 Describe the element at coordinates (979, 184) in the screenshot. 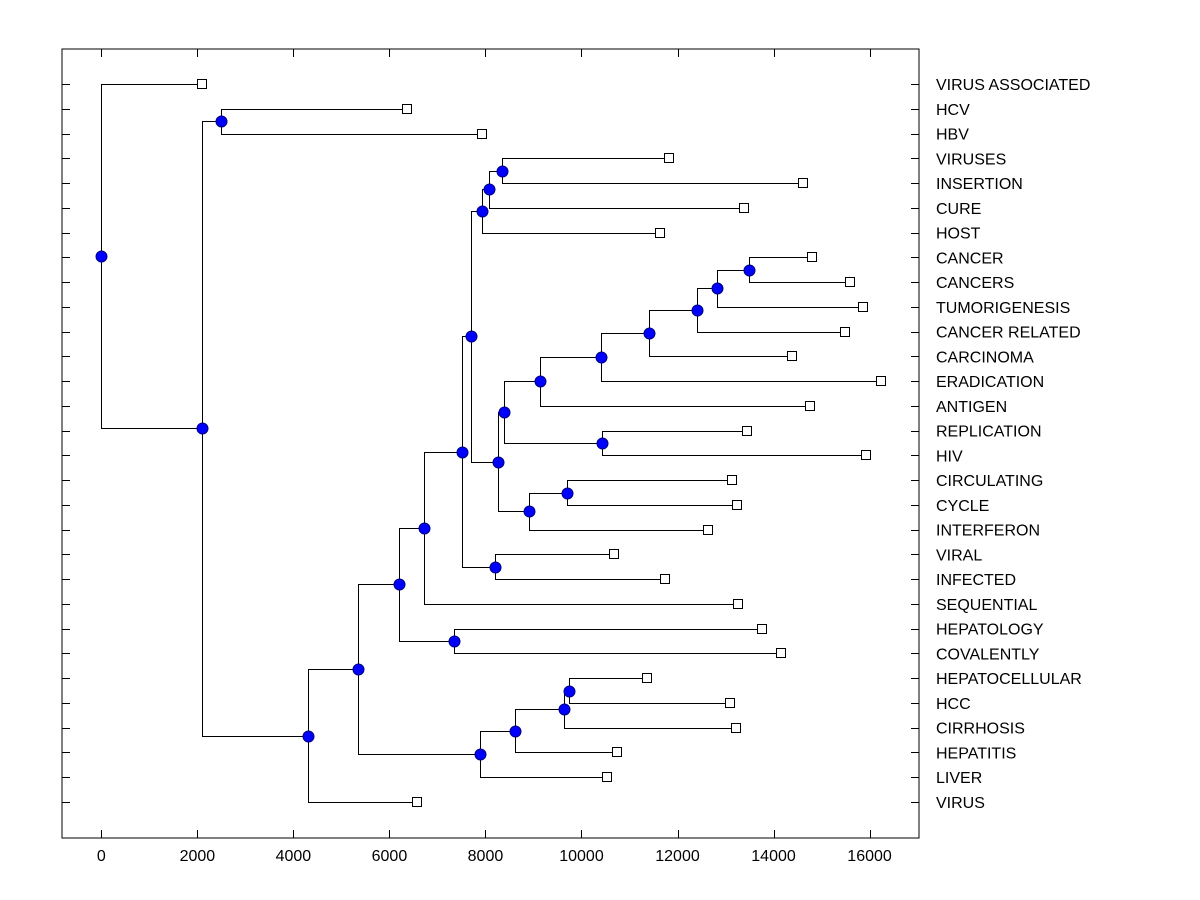

I see `leaf-label-insertion: INSERTION` at that location.